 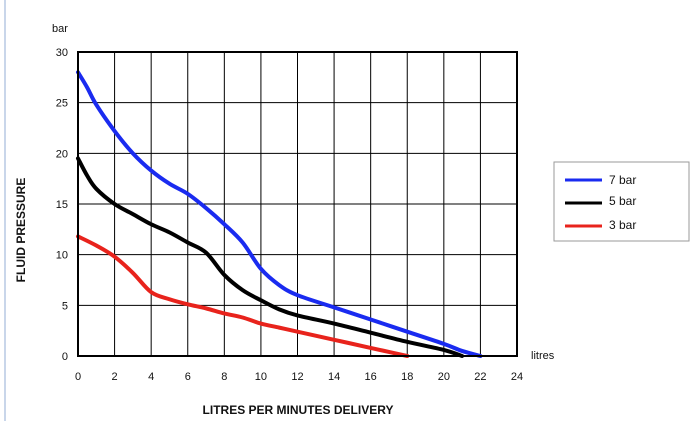 What do you see at coordinates (151, 377) in the screenshot?
I see `x-tick-label: 4` at bounding box center [151, 377].